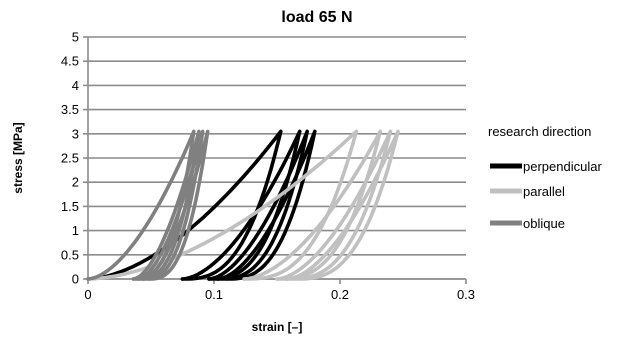 The image size is (641, 339). I want to click on legend-label-perpendicular: perpendicular, so click(562, 166).